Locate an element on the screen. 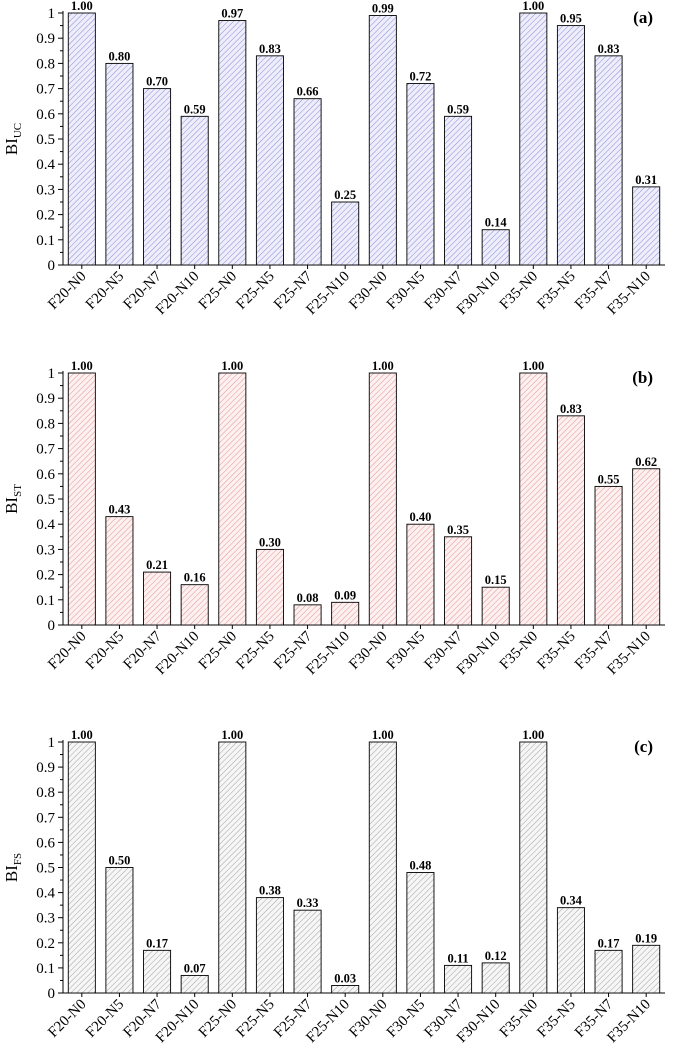 The width and height of the screenshot is (685, 1062). panel-label: (a) is located at coordinates (643, 17).